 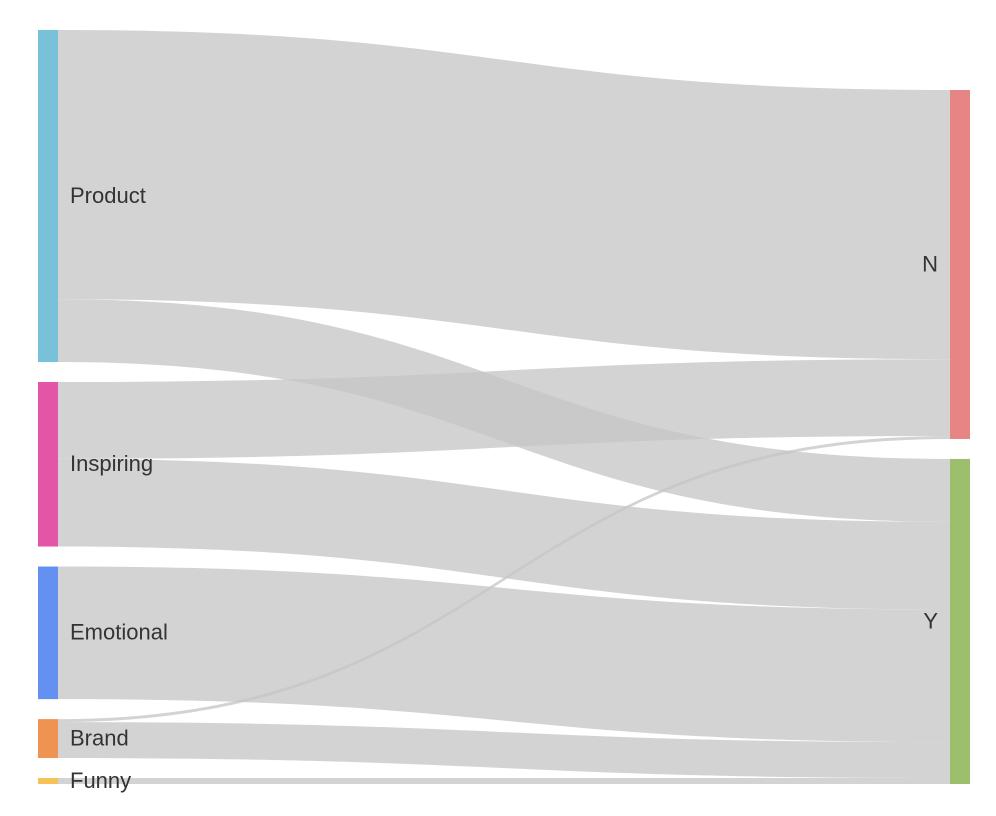 What do you see at coordinates (960, 264) in the screenshot?
I see `node-n` at bounding box center [960, 264].